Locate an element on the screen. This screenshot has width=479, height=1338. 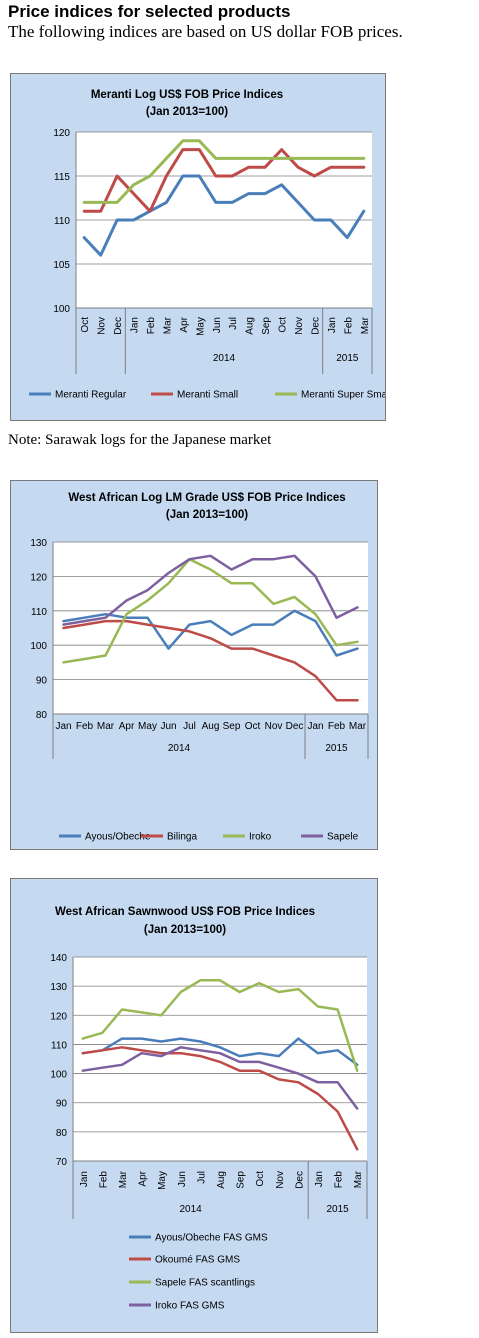
series-line-sapele-fas-scantlings is located at coordinates (220, 1025).